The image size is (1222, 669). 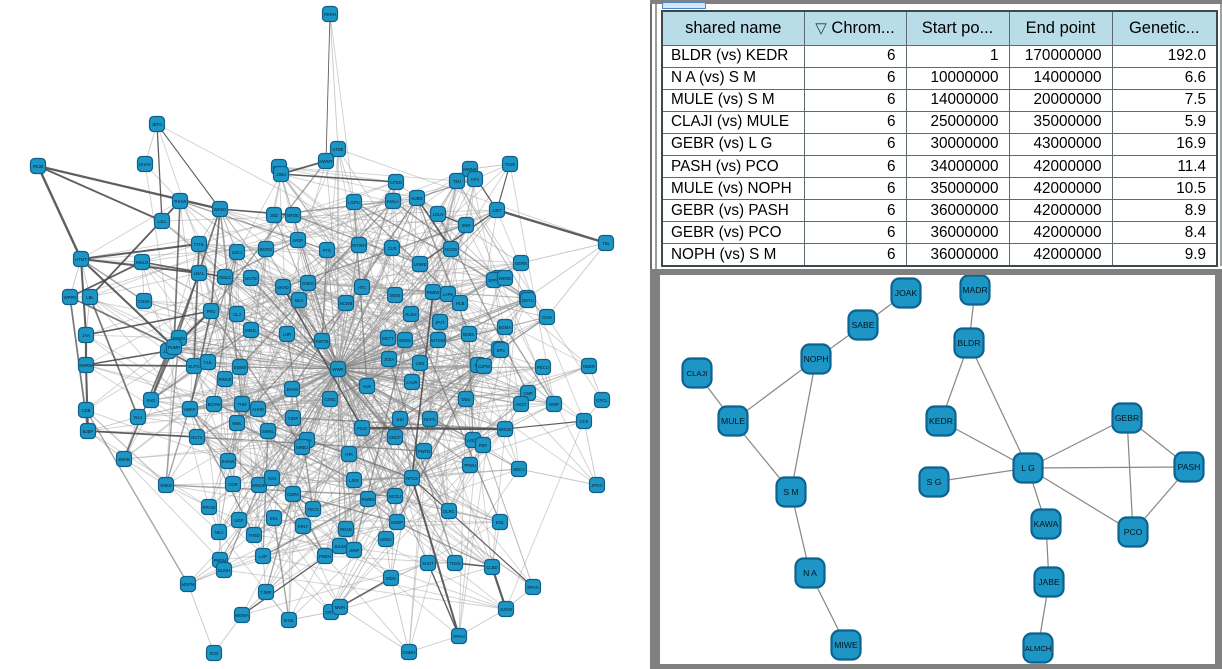 I want to click on svg-text: PNDH, so click(x=325, y=556).